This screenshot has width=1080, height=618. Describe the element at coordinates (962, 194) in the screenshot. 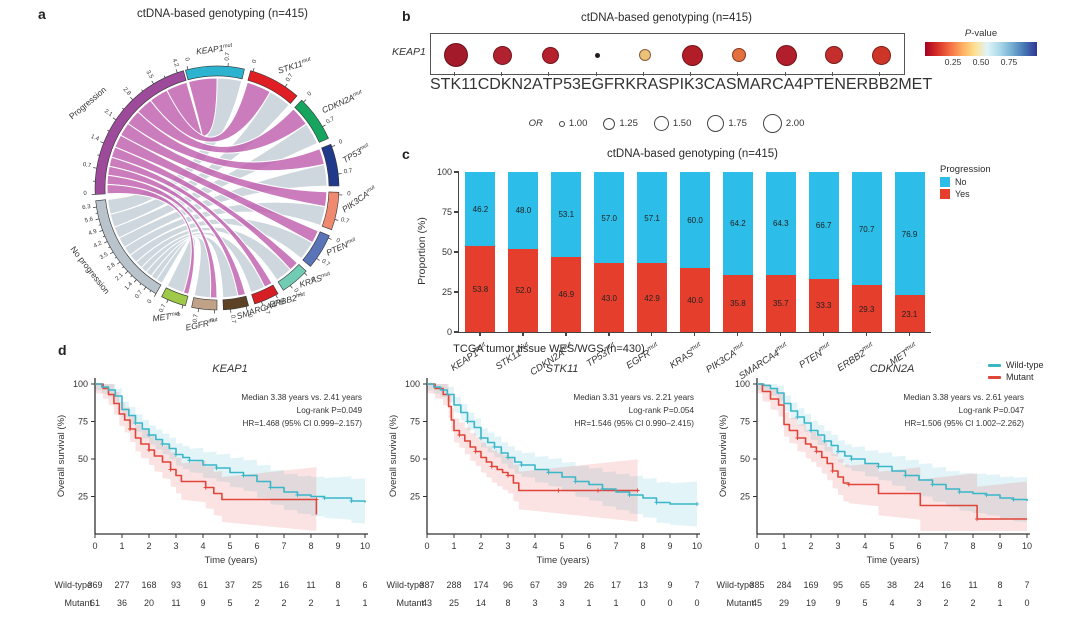

I see `legend-yes-label: Yes` at that location.